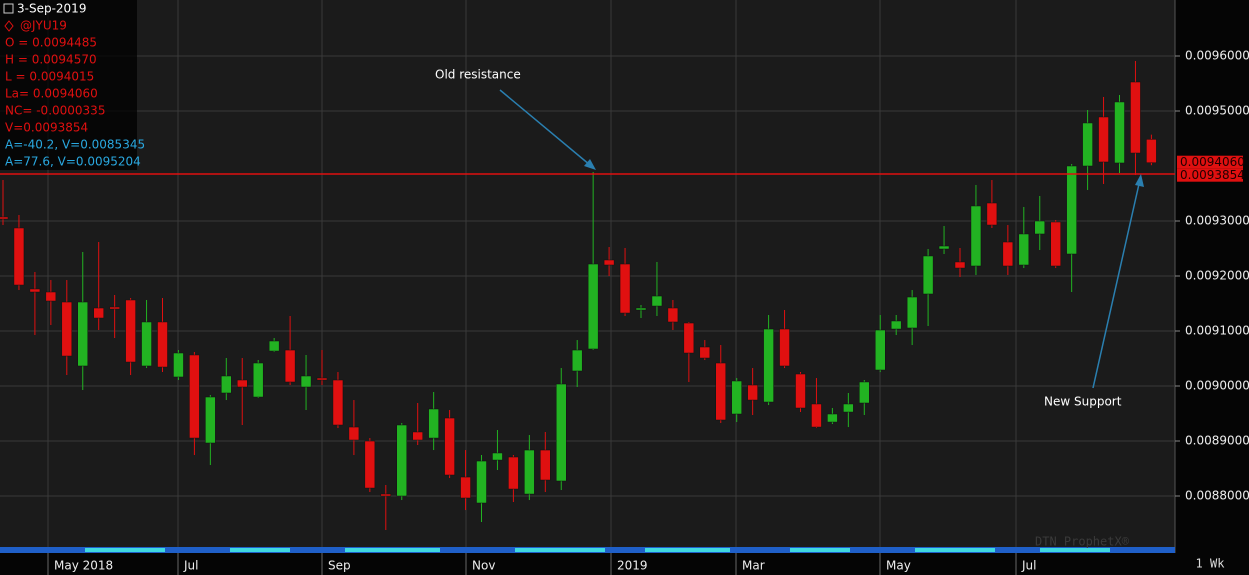 The image size is (1249, 575). I want to click on annotation: Old resistance, so click(478, 75).